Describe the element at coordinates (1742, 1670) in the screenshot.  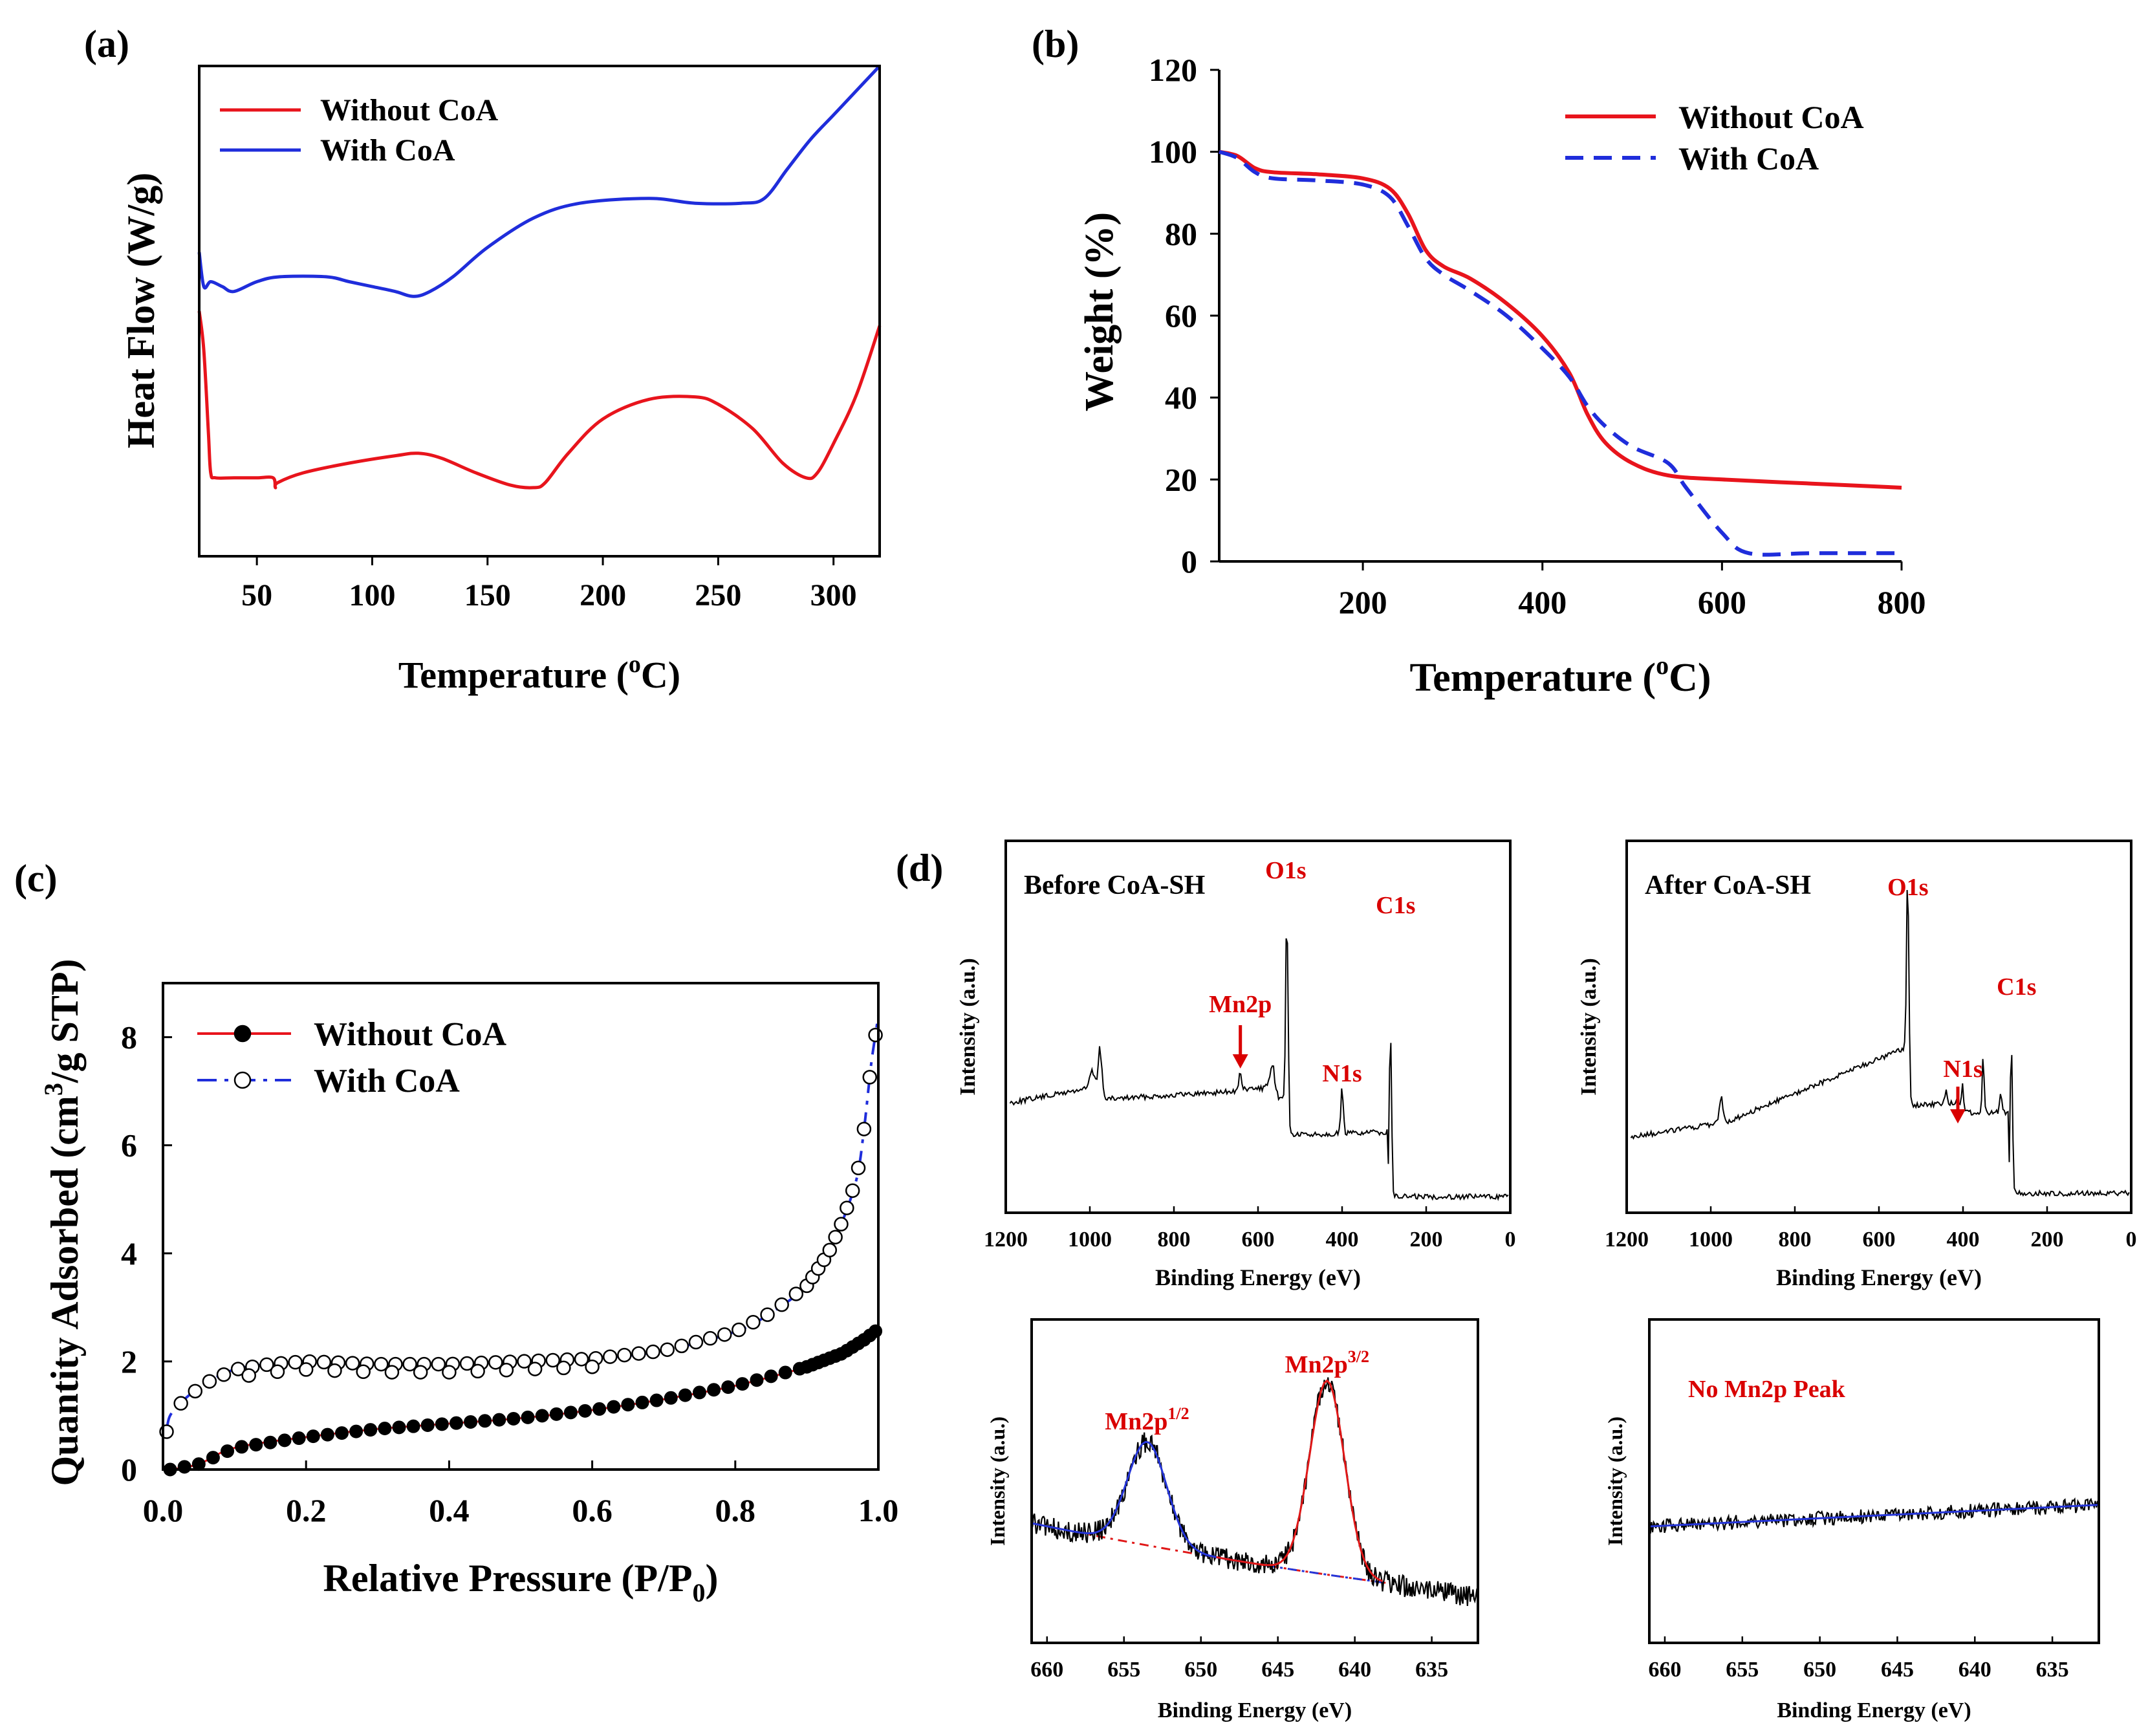
I see `x-tick-label: 655` at that location.